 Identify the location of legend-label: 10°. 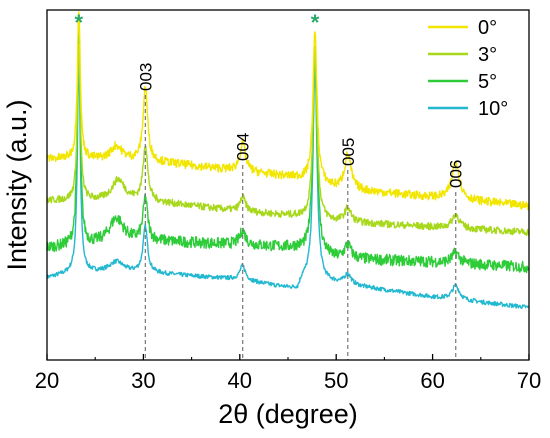
(493, 109).